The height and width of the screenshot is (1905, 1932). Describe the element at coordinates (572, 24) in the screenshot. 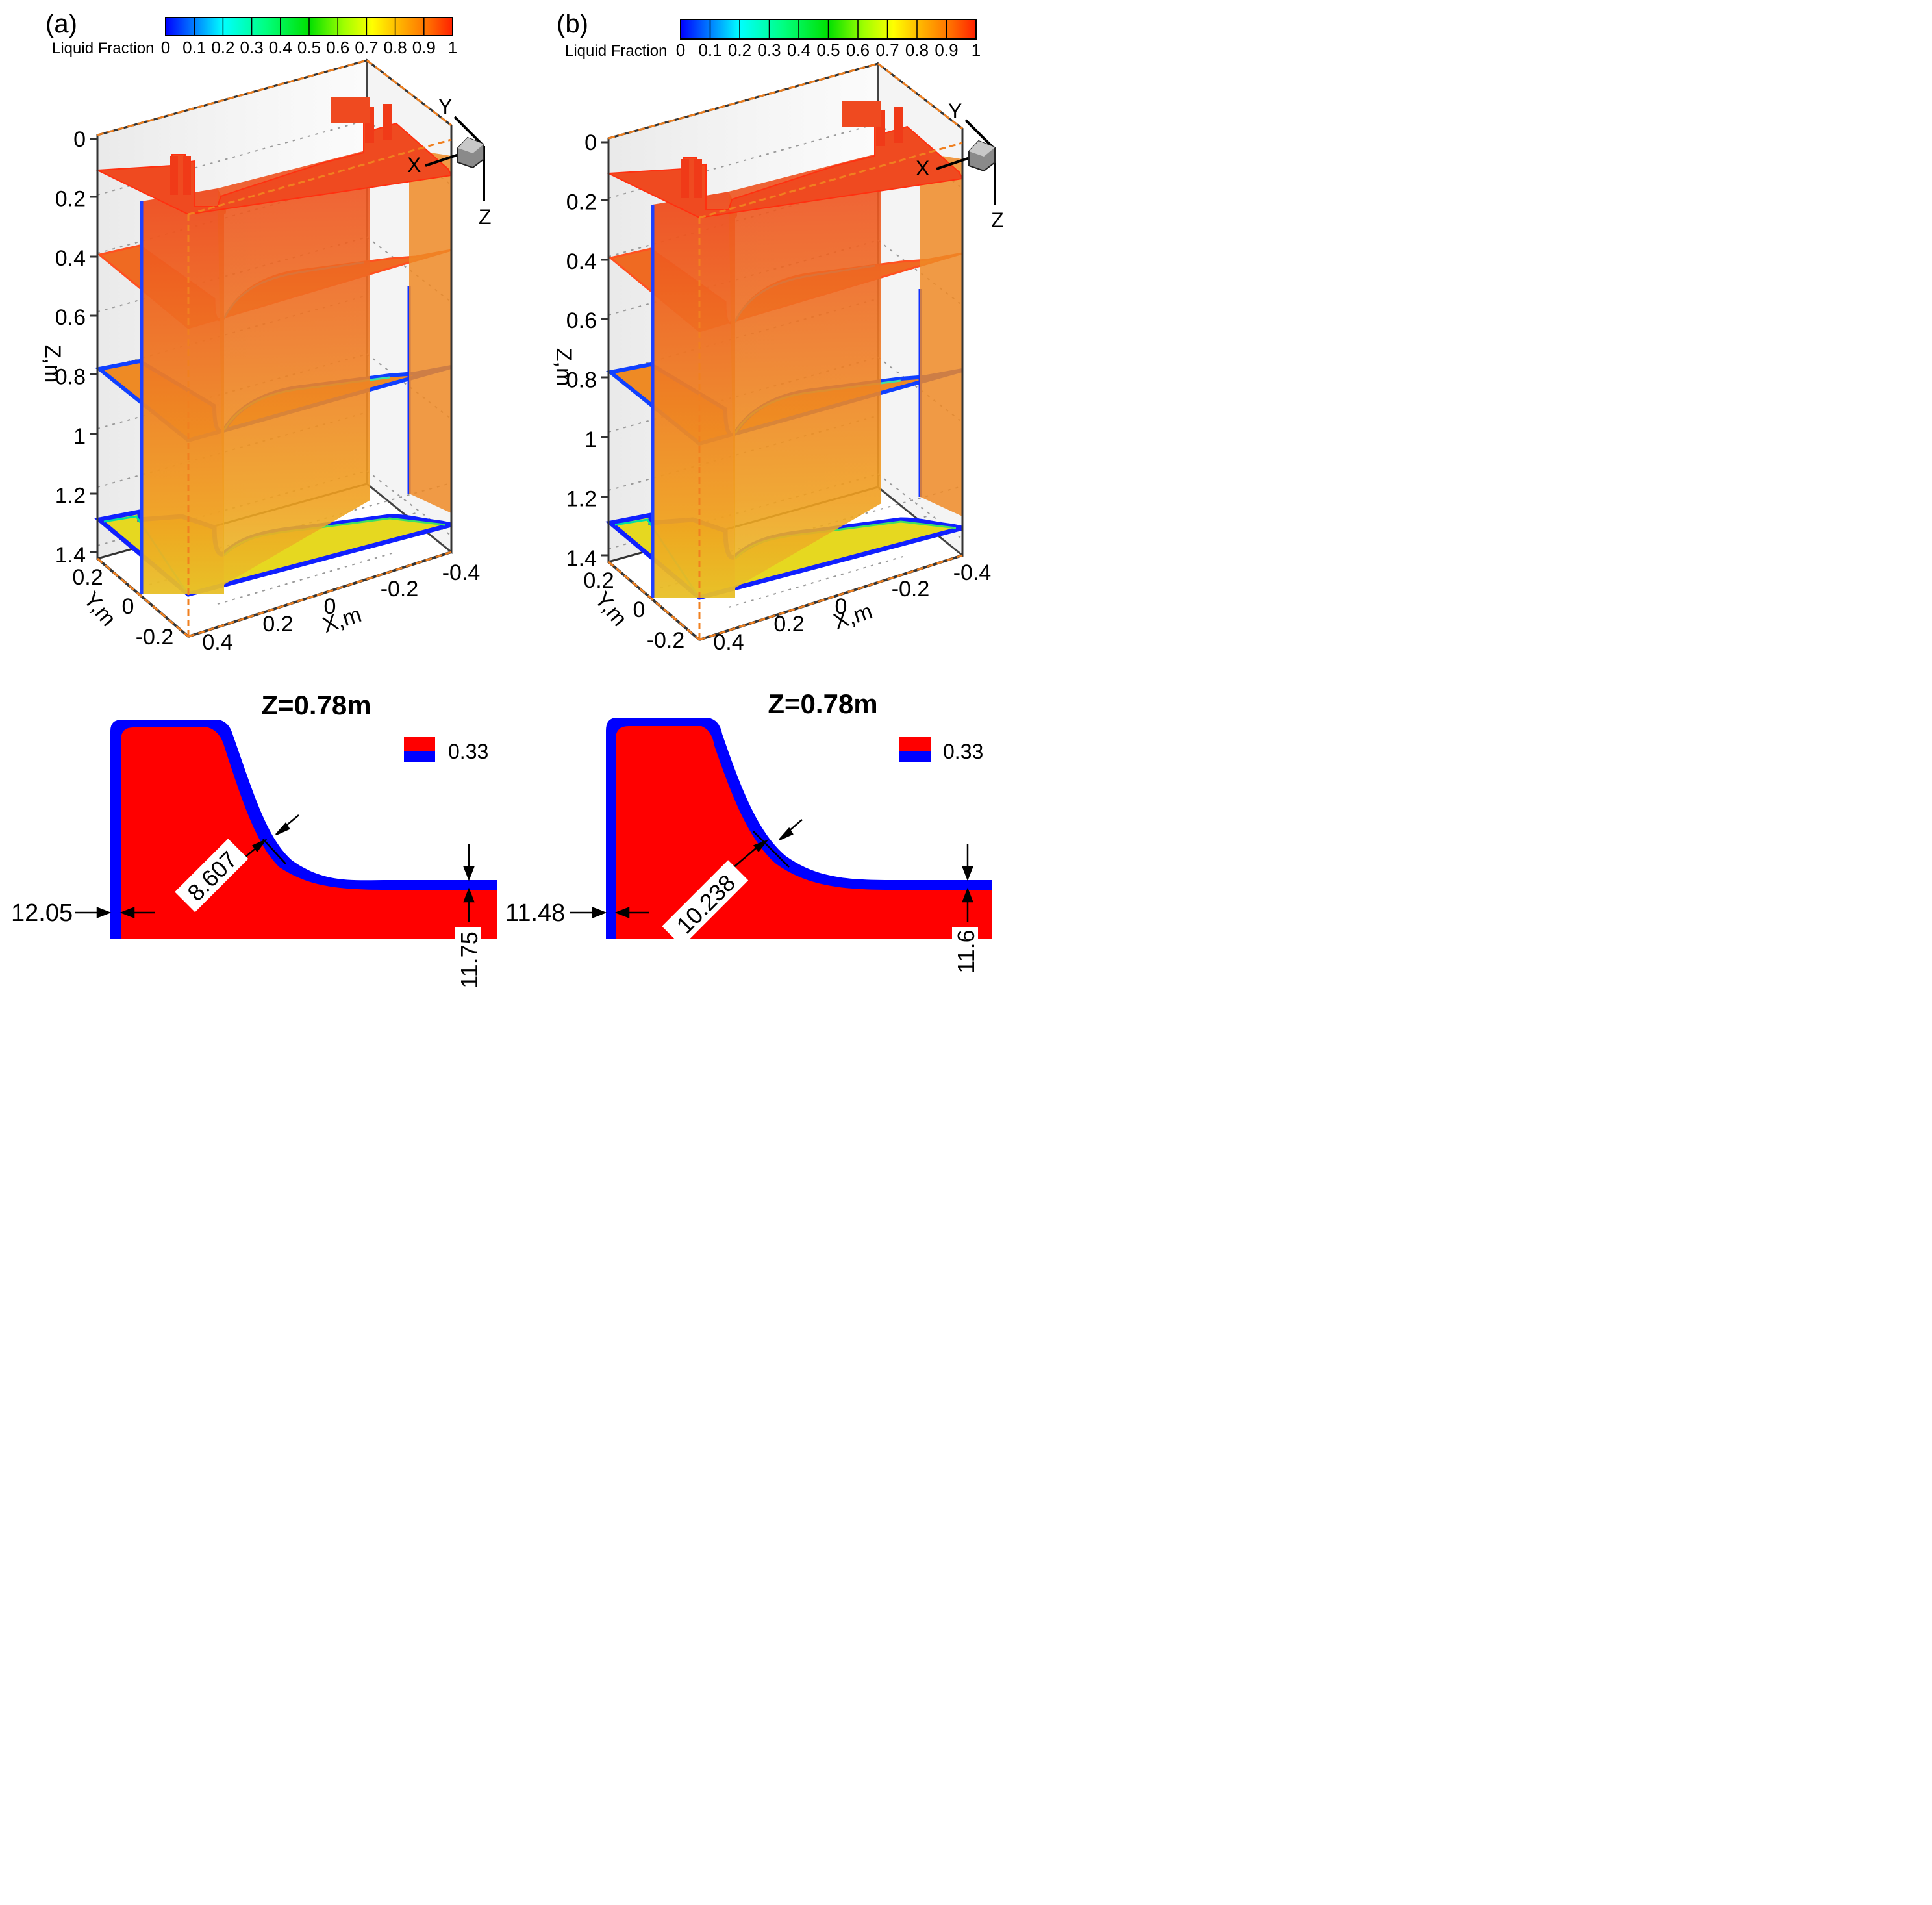

I see `panel-label: (b)` at that location.